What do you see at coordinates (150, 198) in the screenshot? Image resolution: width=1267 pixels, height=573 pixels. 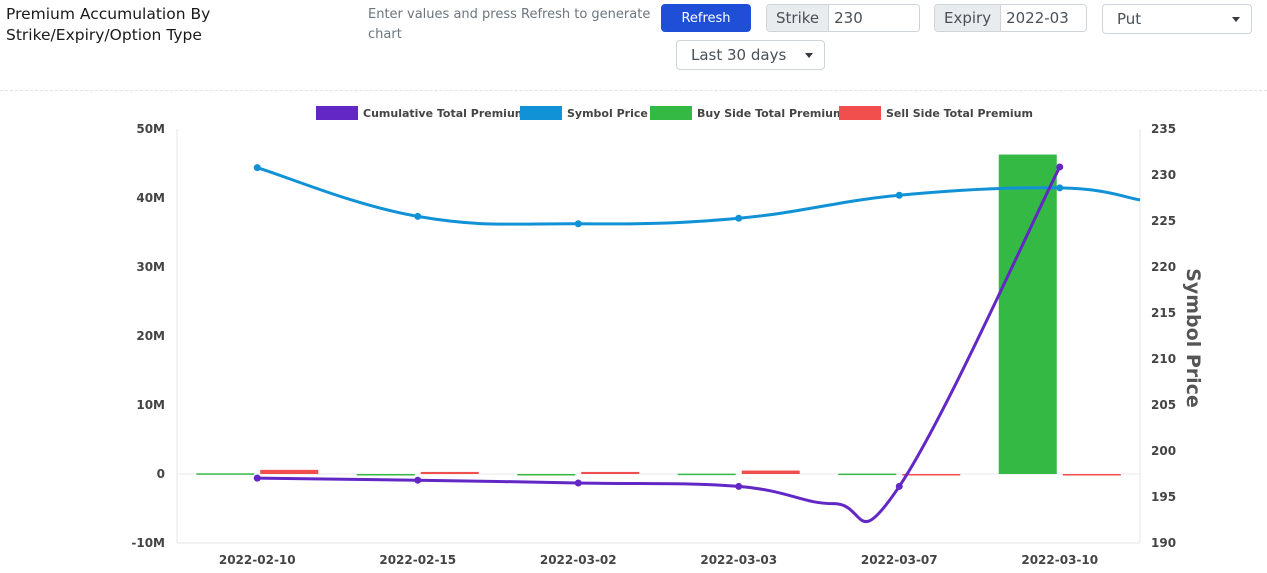 I see `y-left-tick-label: 40M` at bounding box center [150, 198].